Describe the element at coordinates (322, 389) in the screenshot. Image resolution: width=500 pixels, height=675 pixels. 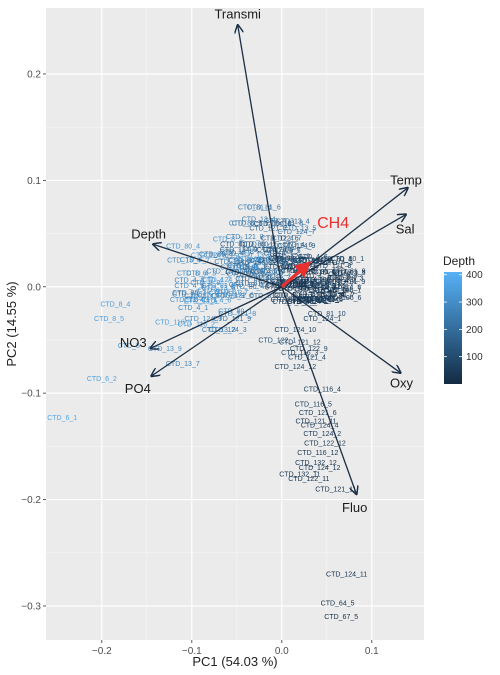
I see `observation-label: CTD_116_4` at that location.